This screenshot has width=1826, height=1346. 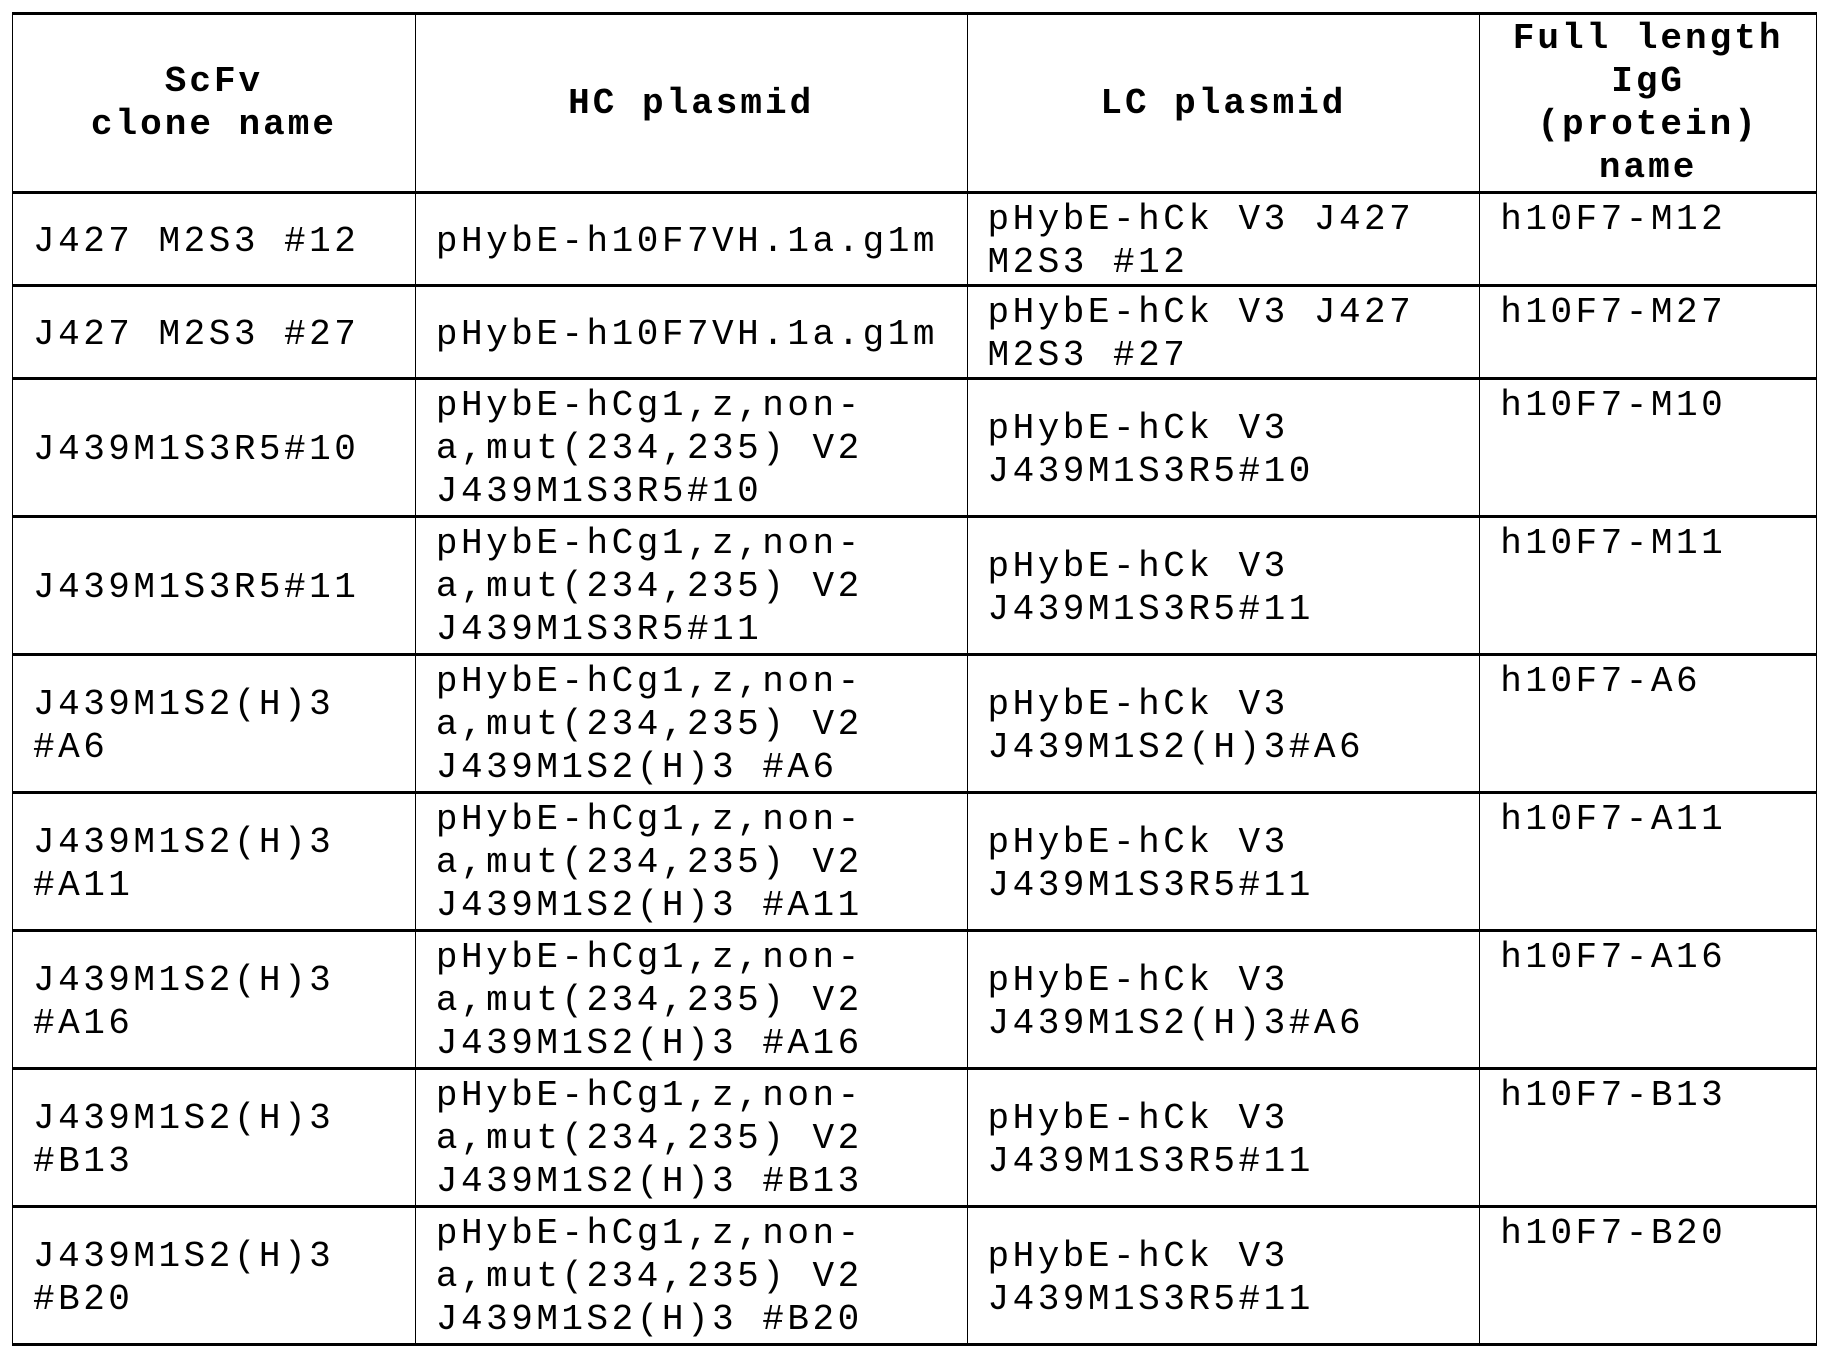 What do you see at coordinates (1648, 1000) in the screenshot?
I see `cell-igg-name: h10F7-A16` at bounding box center [1648, 1000].